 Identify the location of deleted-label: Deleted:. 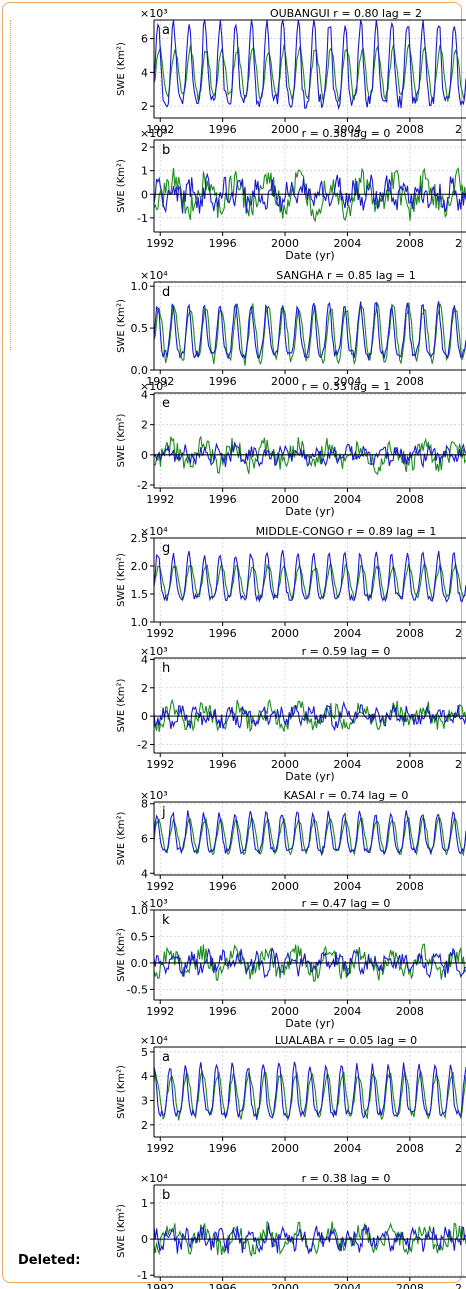
(49, 1260).